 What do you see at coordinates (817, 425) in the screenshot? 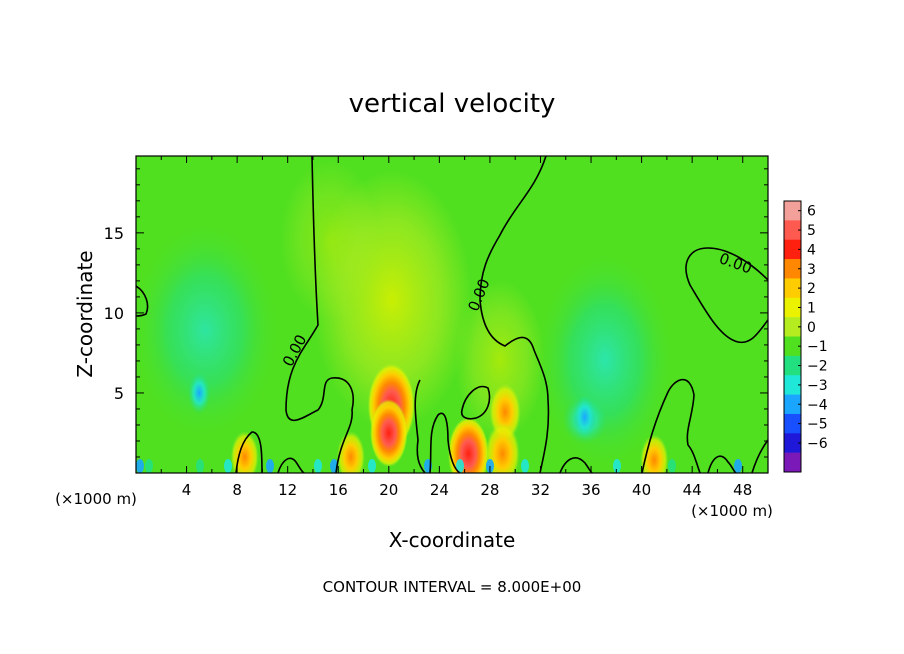
I see `colorbar-label: −5` at bounding box center [817, 425].